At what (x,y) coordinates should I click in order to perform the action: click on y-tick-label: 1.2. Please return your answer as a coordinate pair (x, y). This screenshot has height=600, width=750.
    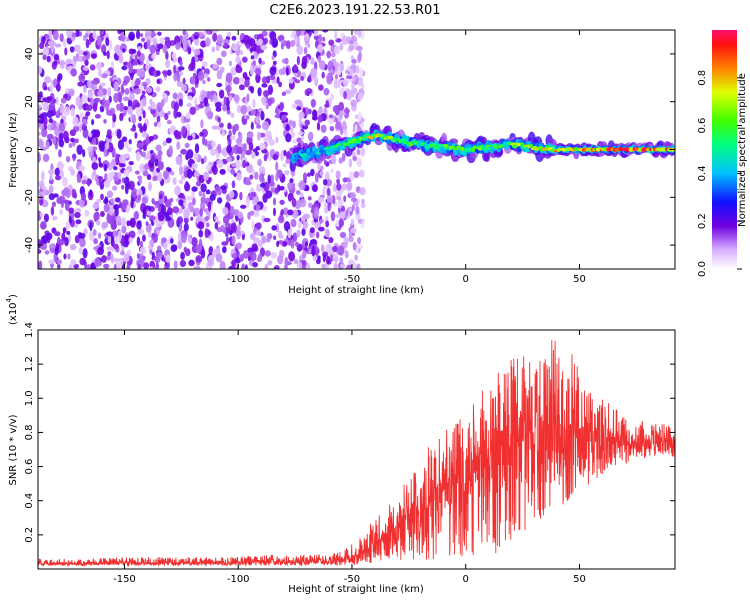
    Looking at the image, I should click on (29, 364).